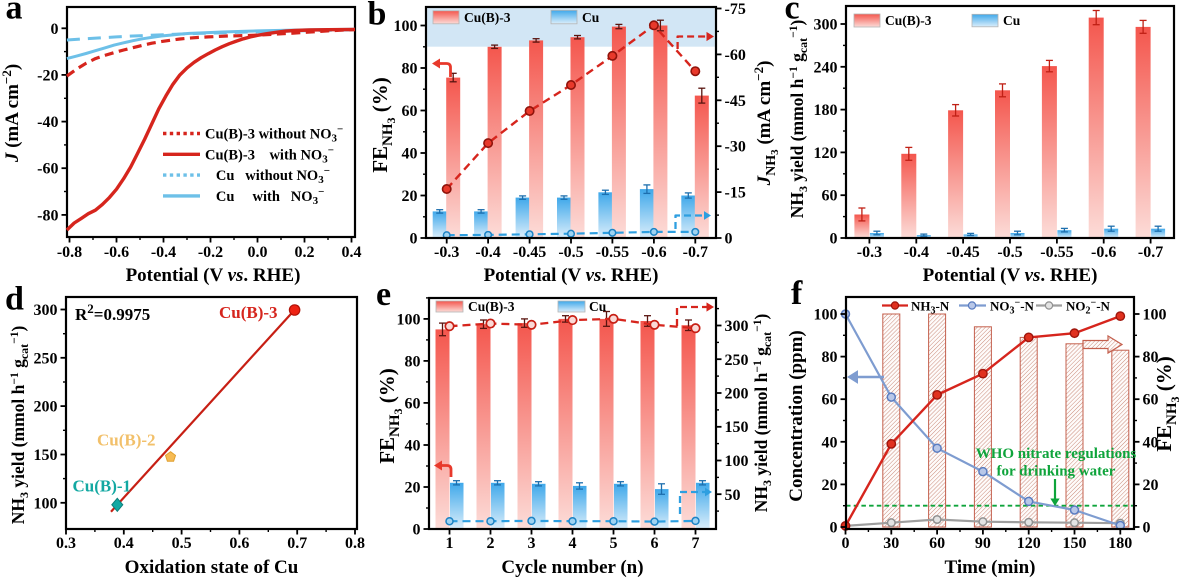  Describe the element at coordinates (735, 193) in the screenshot. I see `svg-text: -15` at that location.